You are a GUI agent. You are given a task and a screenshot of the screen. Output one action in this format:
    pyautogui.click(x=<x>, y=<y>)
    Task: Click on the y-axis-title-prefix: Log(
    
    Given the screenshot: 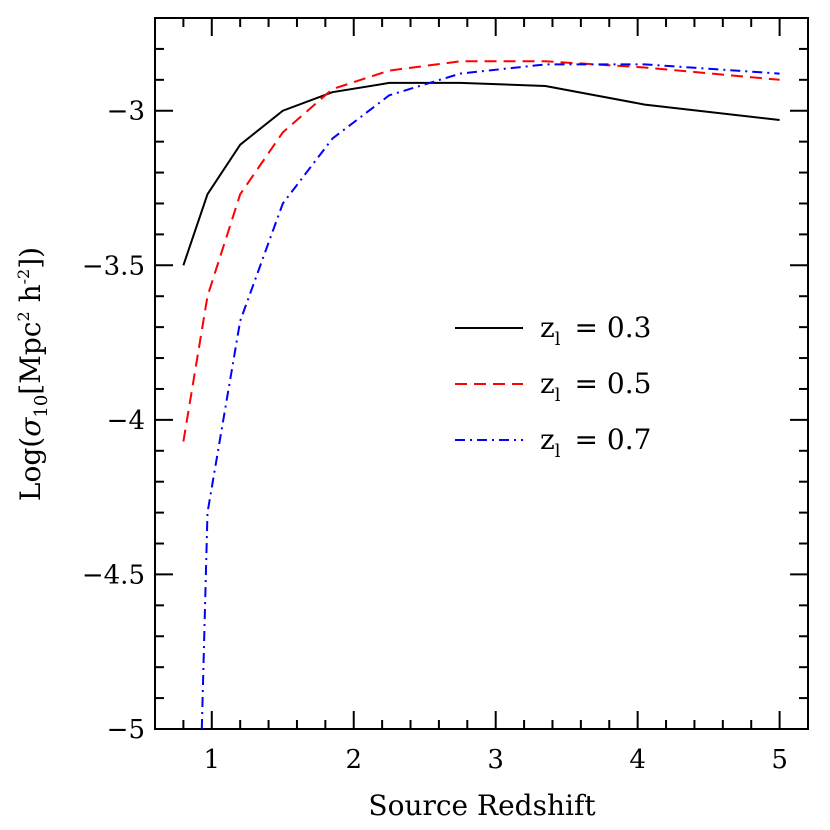 What is the action you would take?
    pyautogui.click(x=30, y=469)
    